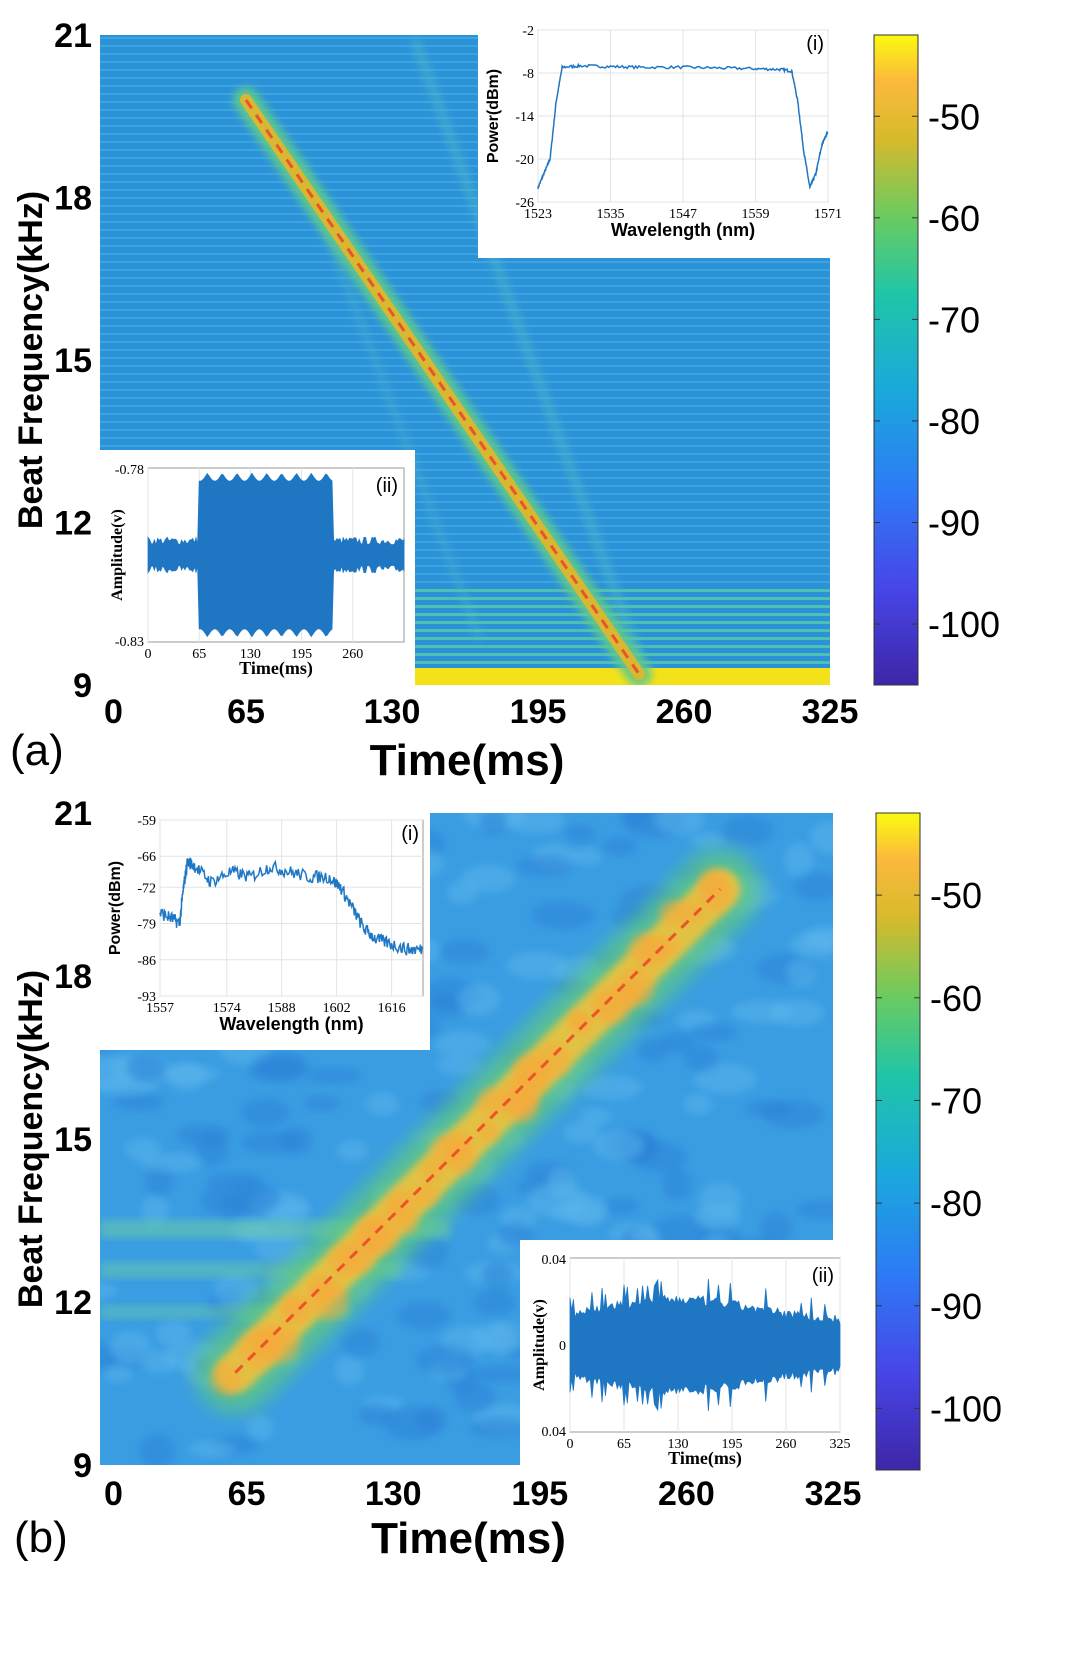 The image size is (1069, 1663). What do you see at coordinates (146, 821) in the screenshot?
I see `inset-y-tick-label: -59` at bounding box center [146, 821].